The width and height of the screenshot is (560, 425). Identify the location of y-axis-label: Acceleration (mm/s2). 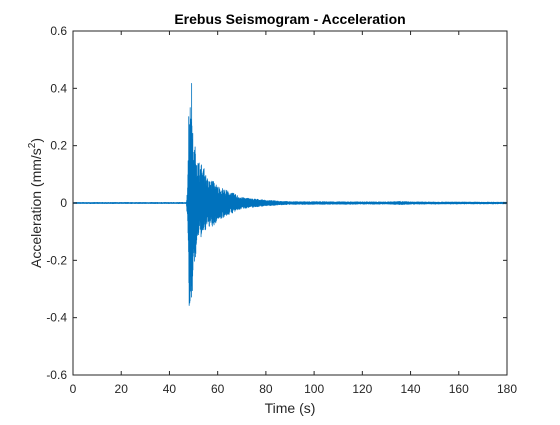
(35, 203).